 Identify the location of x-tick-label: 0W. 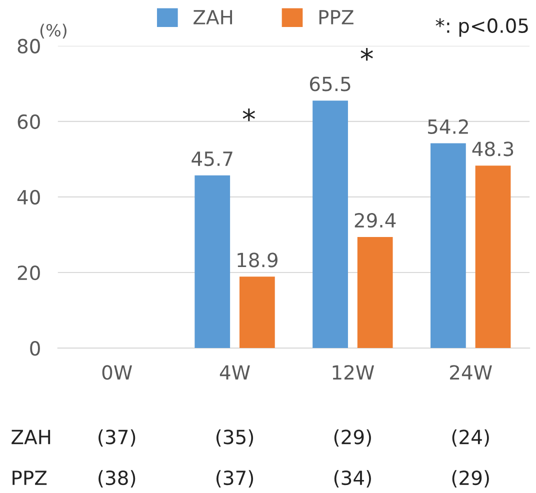
(117, 372).